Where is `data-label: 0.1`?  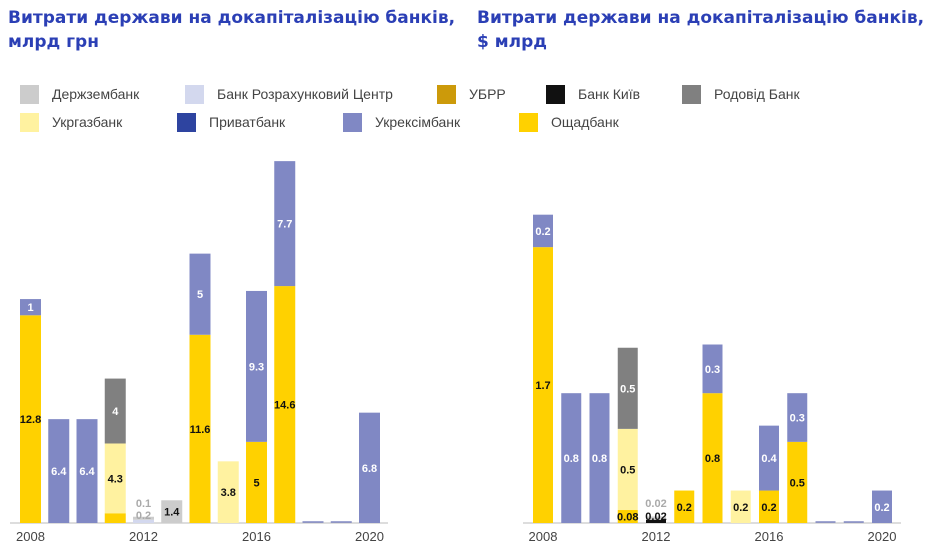 data-label: 0.1 is located at coordinates (143, 504).